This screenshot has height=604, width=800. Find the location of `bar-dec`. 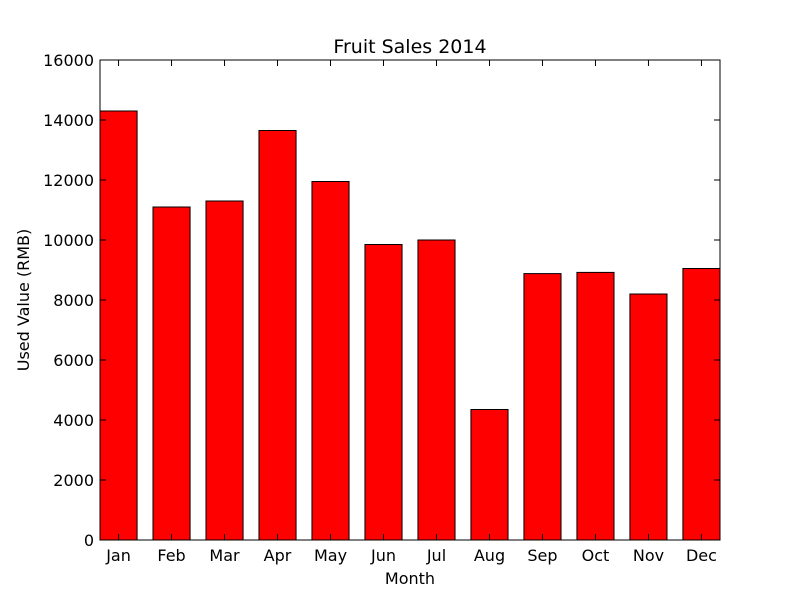

bar-dec is located at coordinates (701, 404).